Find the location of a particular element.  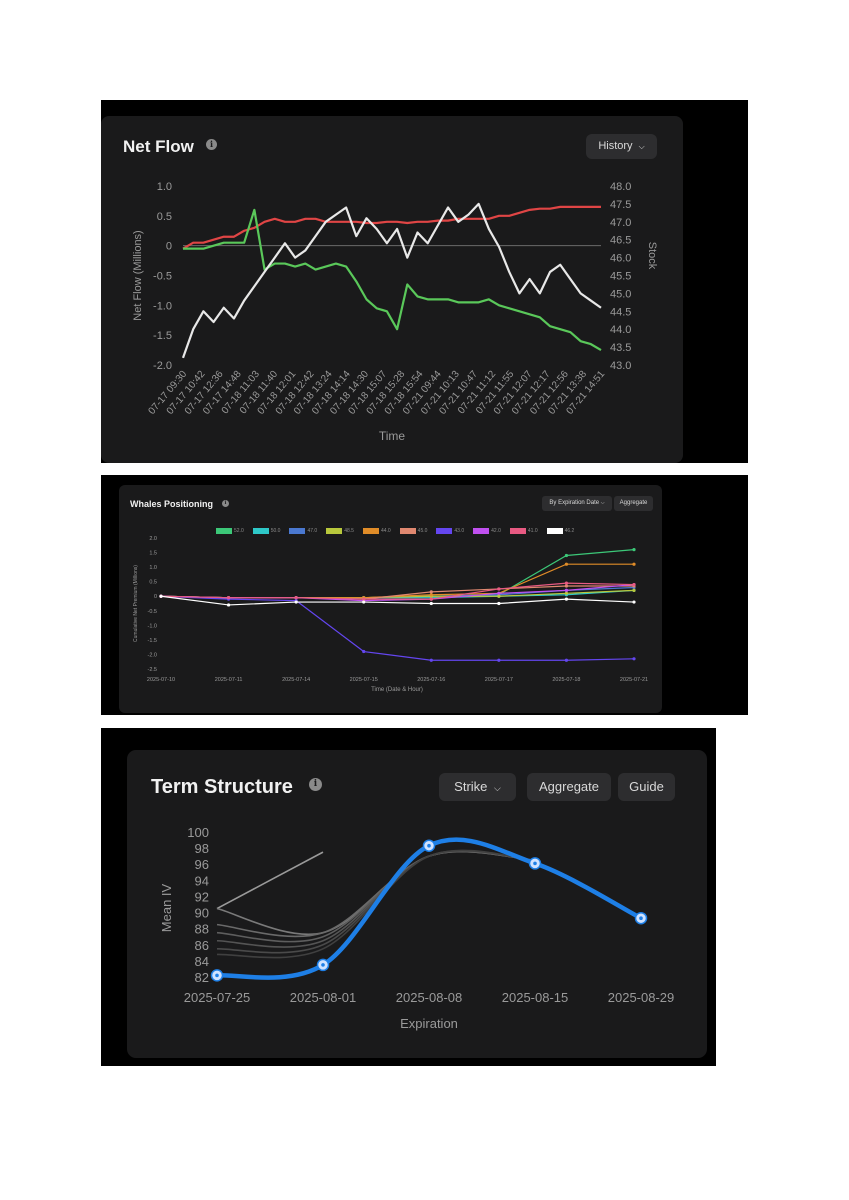

legend-label: 42.0 is located at coordinates (496, 531).